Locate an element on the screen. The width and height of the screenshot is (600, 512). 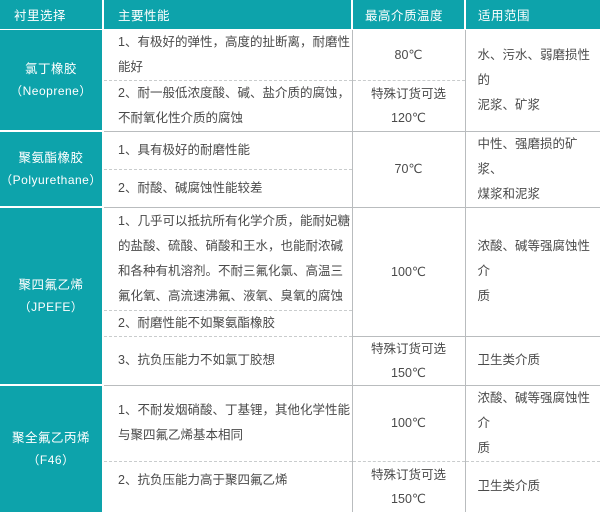
cell-max-temp: 70℃ is located at coordinates (409, 169).